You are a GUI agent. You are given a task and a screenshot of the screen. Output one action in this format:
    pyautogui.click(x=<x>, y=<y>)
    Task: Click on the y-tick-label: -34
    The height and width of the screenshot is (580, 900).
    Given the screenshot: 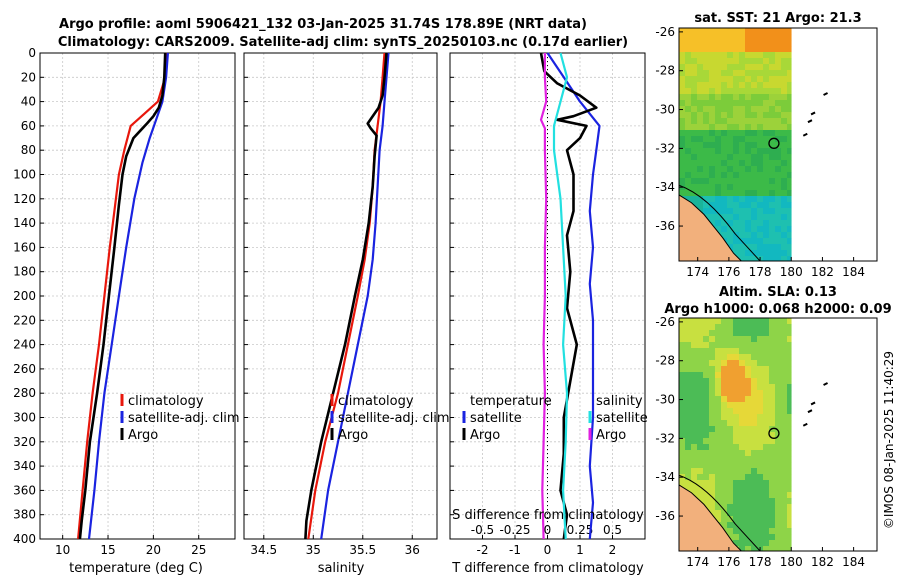 What is the action you would take?
    pyautogui.click(x=665, y=477)
    